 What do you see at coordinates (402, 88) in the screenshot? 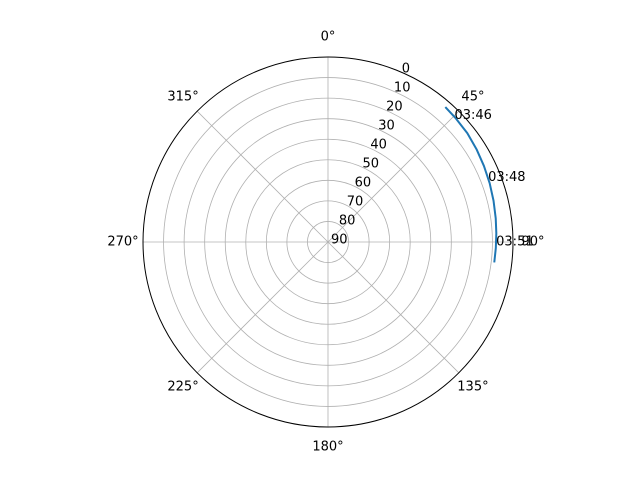
I see `r-tick-label-10: 10` at bounding box center [402, 88].